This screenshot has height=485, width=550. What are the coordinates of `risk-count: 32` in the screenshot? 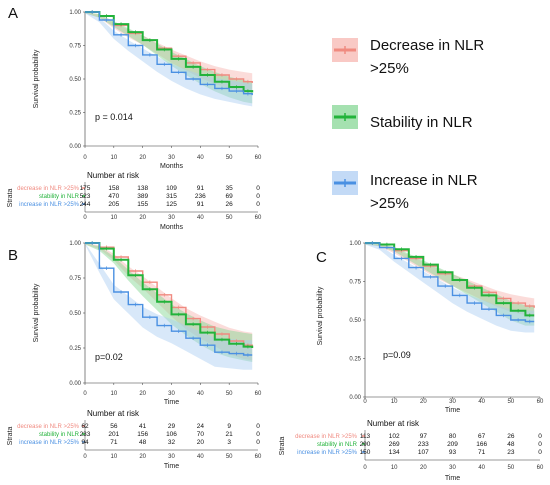 It's located at (172, 442).